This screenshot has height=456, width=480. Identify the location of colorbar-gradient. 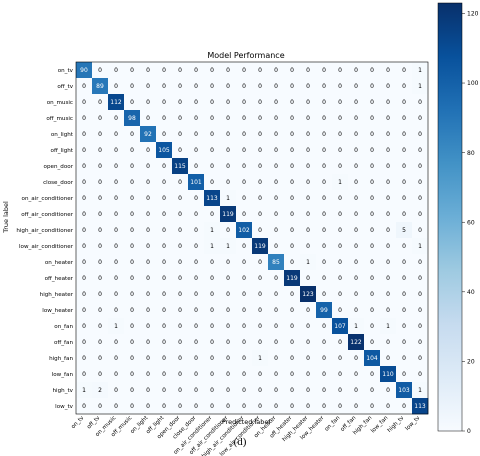
(450, 217).